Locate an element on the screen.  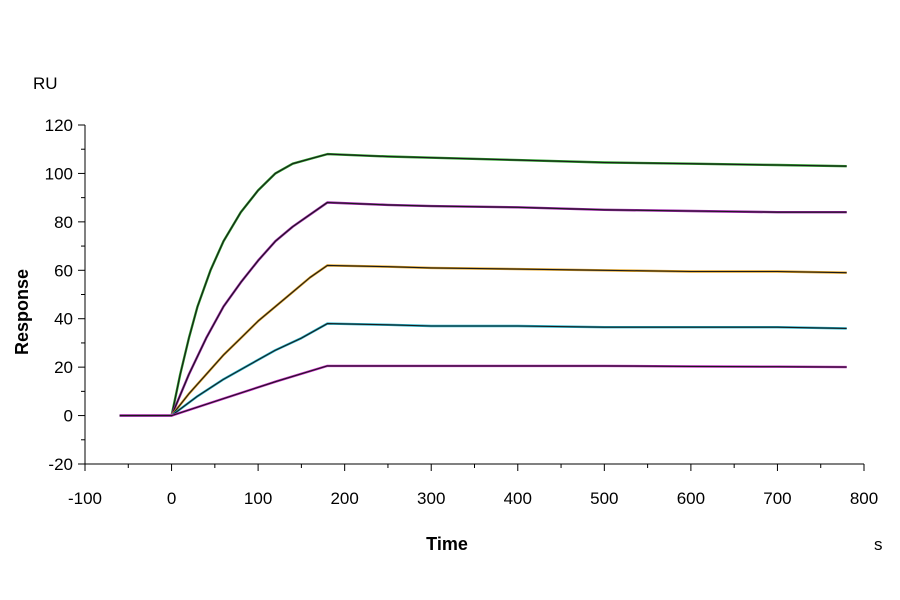
x-axis-title: Time is located at coordinates (447, 544).